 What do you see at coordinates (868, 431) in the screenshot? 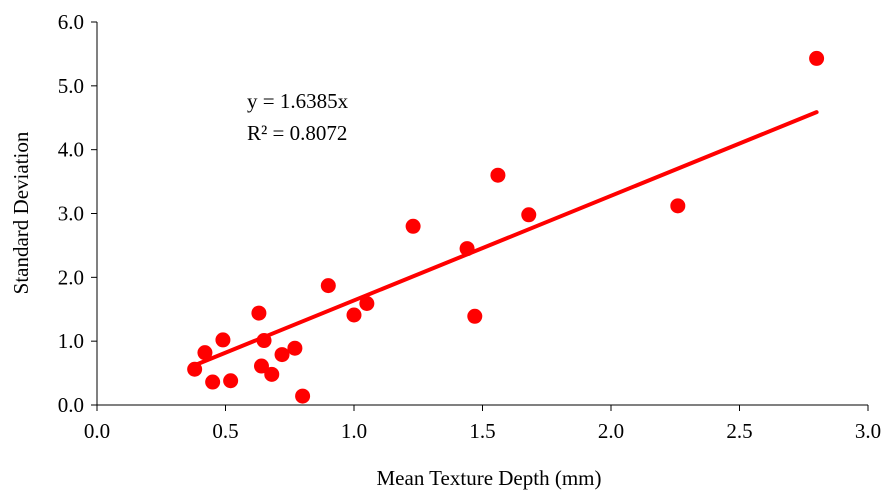
I see `x-tick-label: 3.0` at bounding box center [868, 431].